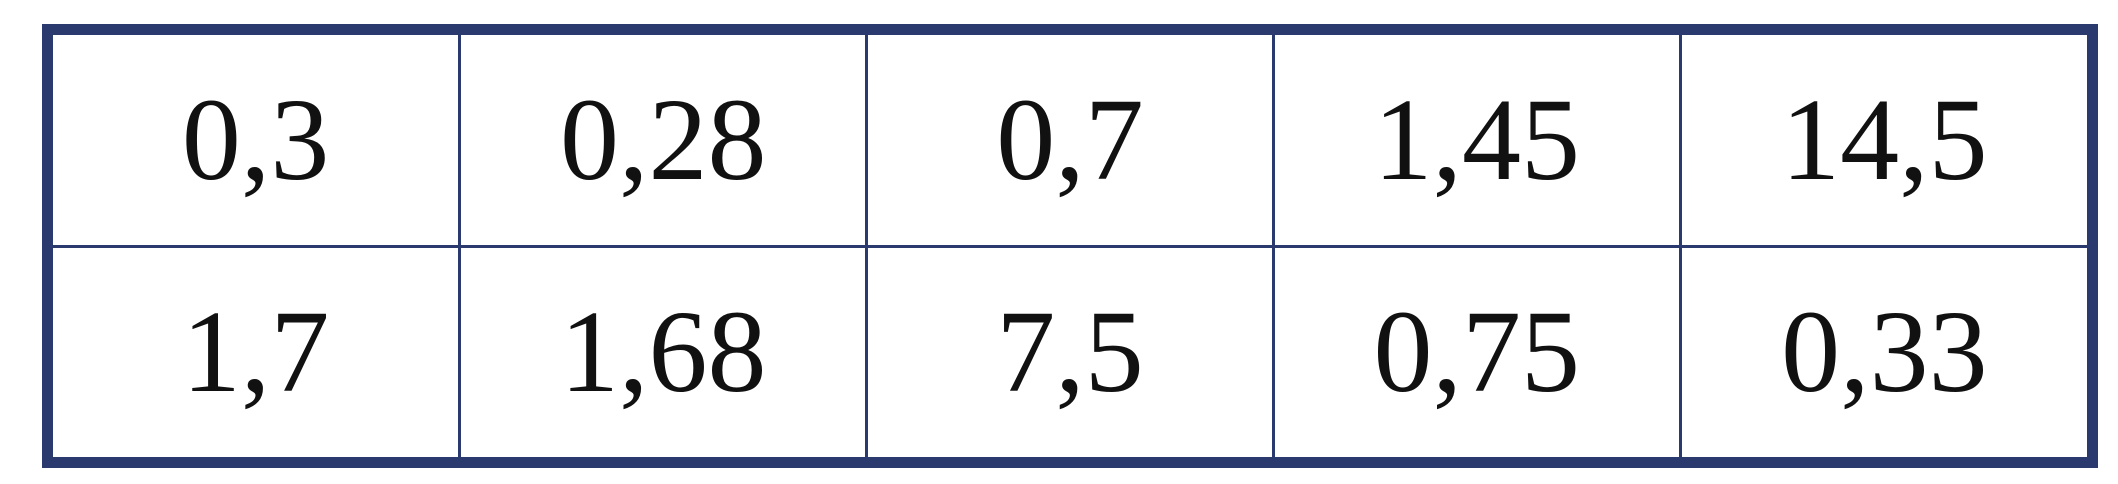 This screenshot has width=2118, height=484. I want to click on table-cell: 1,7, so click(257, 350).